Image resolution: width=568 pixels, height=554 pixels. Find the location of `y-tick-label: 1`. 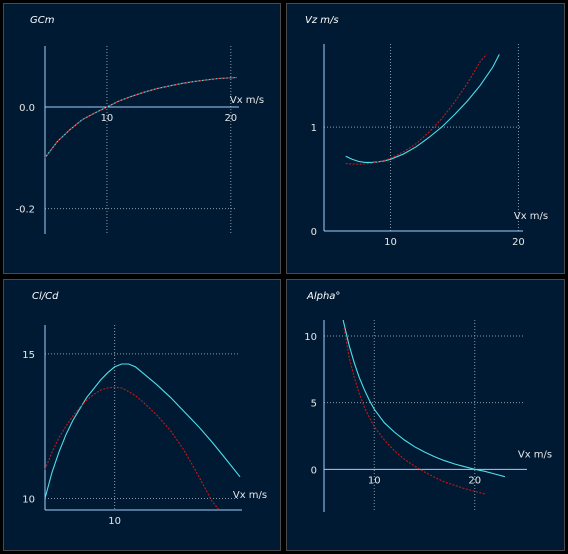

y-tick-label: 1 is located at coordinates (314, 128).